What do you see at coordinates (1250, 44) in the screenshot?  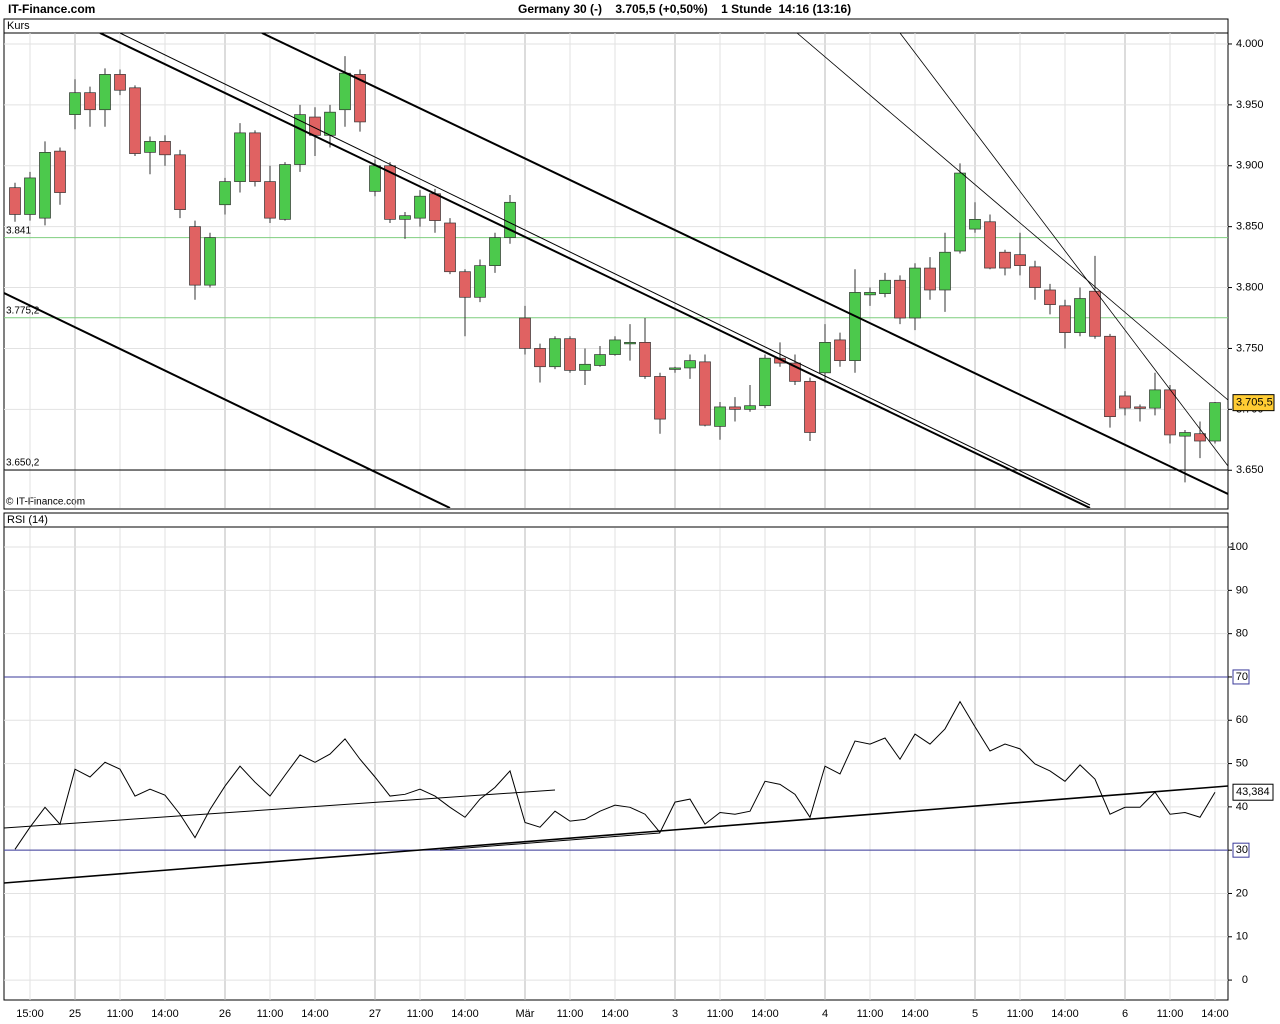 I see `y-tick-label: 4.000` at bounding box center [1250, 44].